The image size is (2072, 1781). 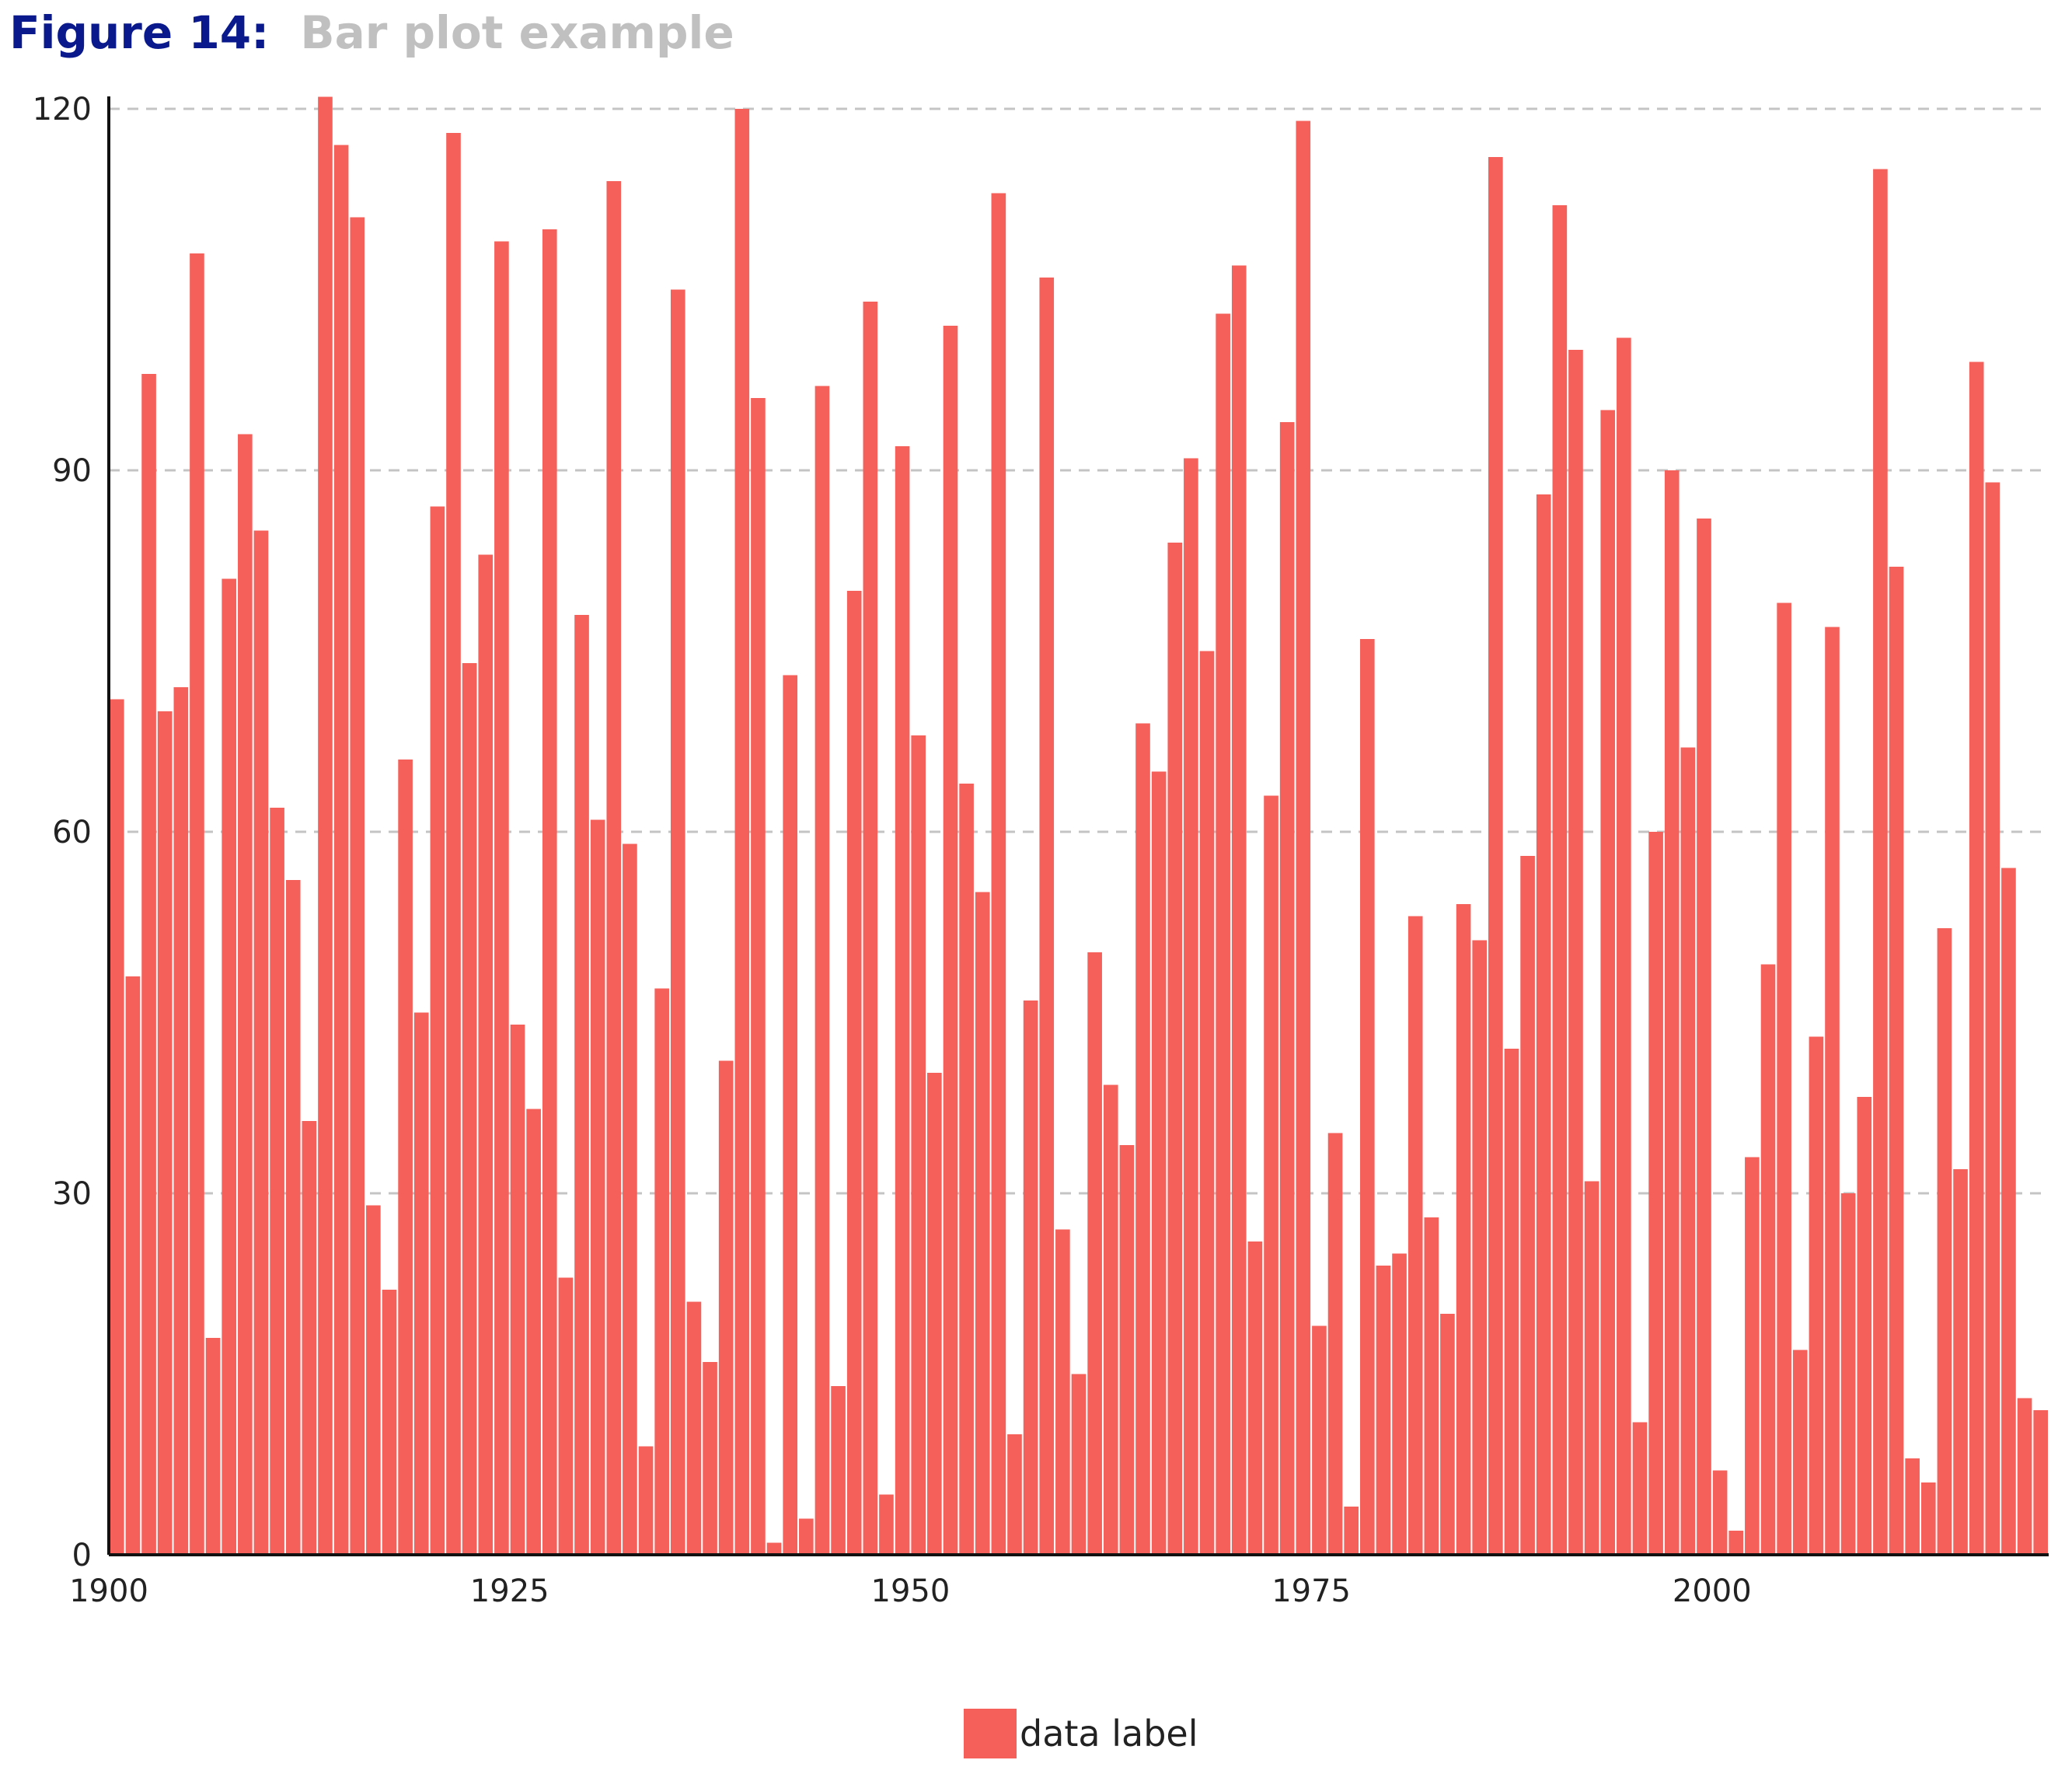 I want to click on bar-1928, so click(x=566, y=1416).